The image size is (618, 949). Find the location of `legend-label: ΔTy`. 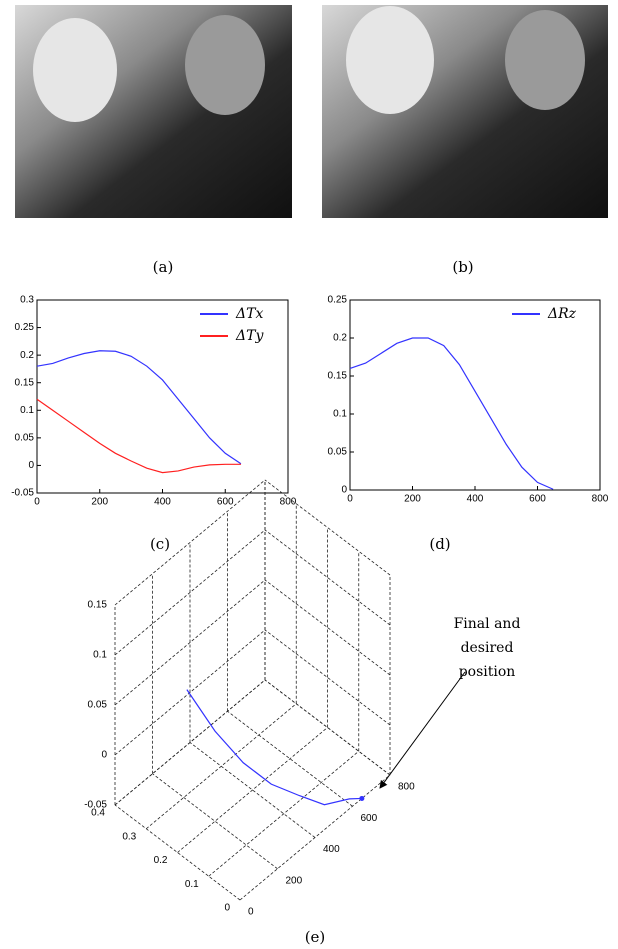

legend-label: ΔTy is located at coordinates (249, 336).